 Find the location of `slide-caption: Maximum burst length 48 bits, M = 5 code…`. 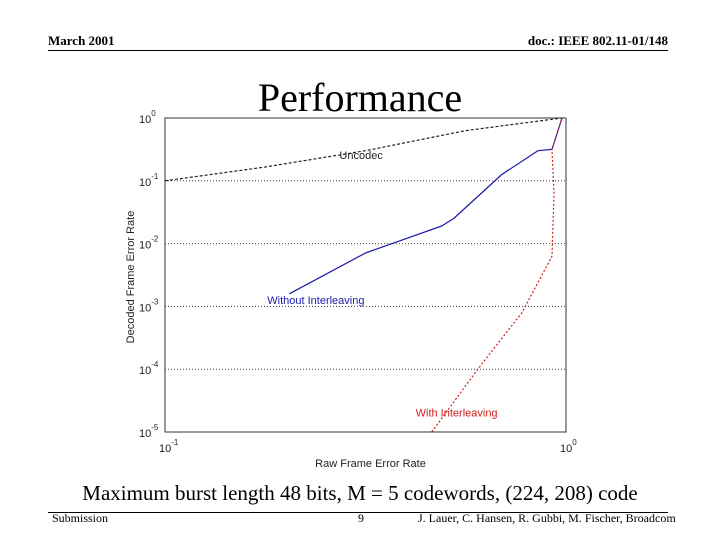

slide-caption: Maximum burst length 48 bits, M = 5 code… is located at coordinates (360, 493).